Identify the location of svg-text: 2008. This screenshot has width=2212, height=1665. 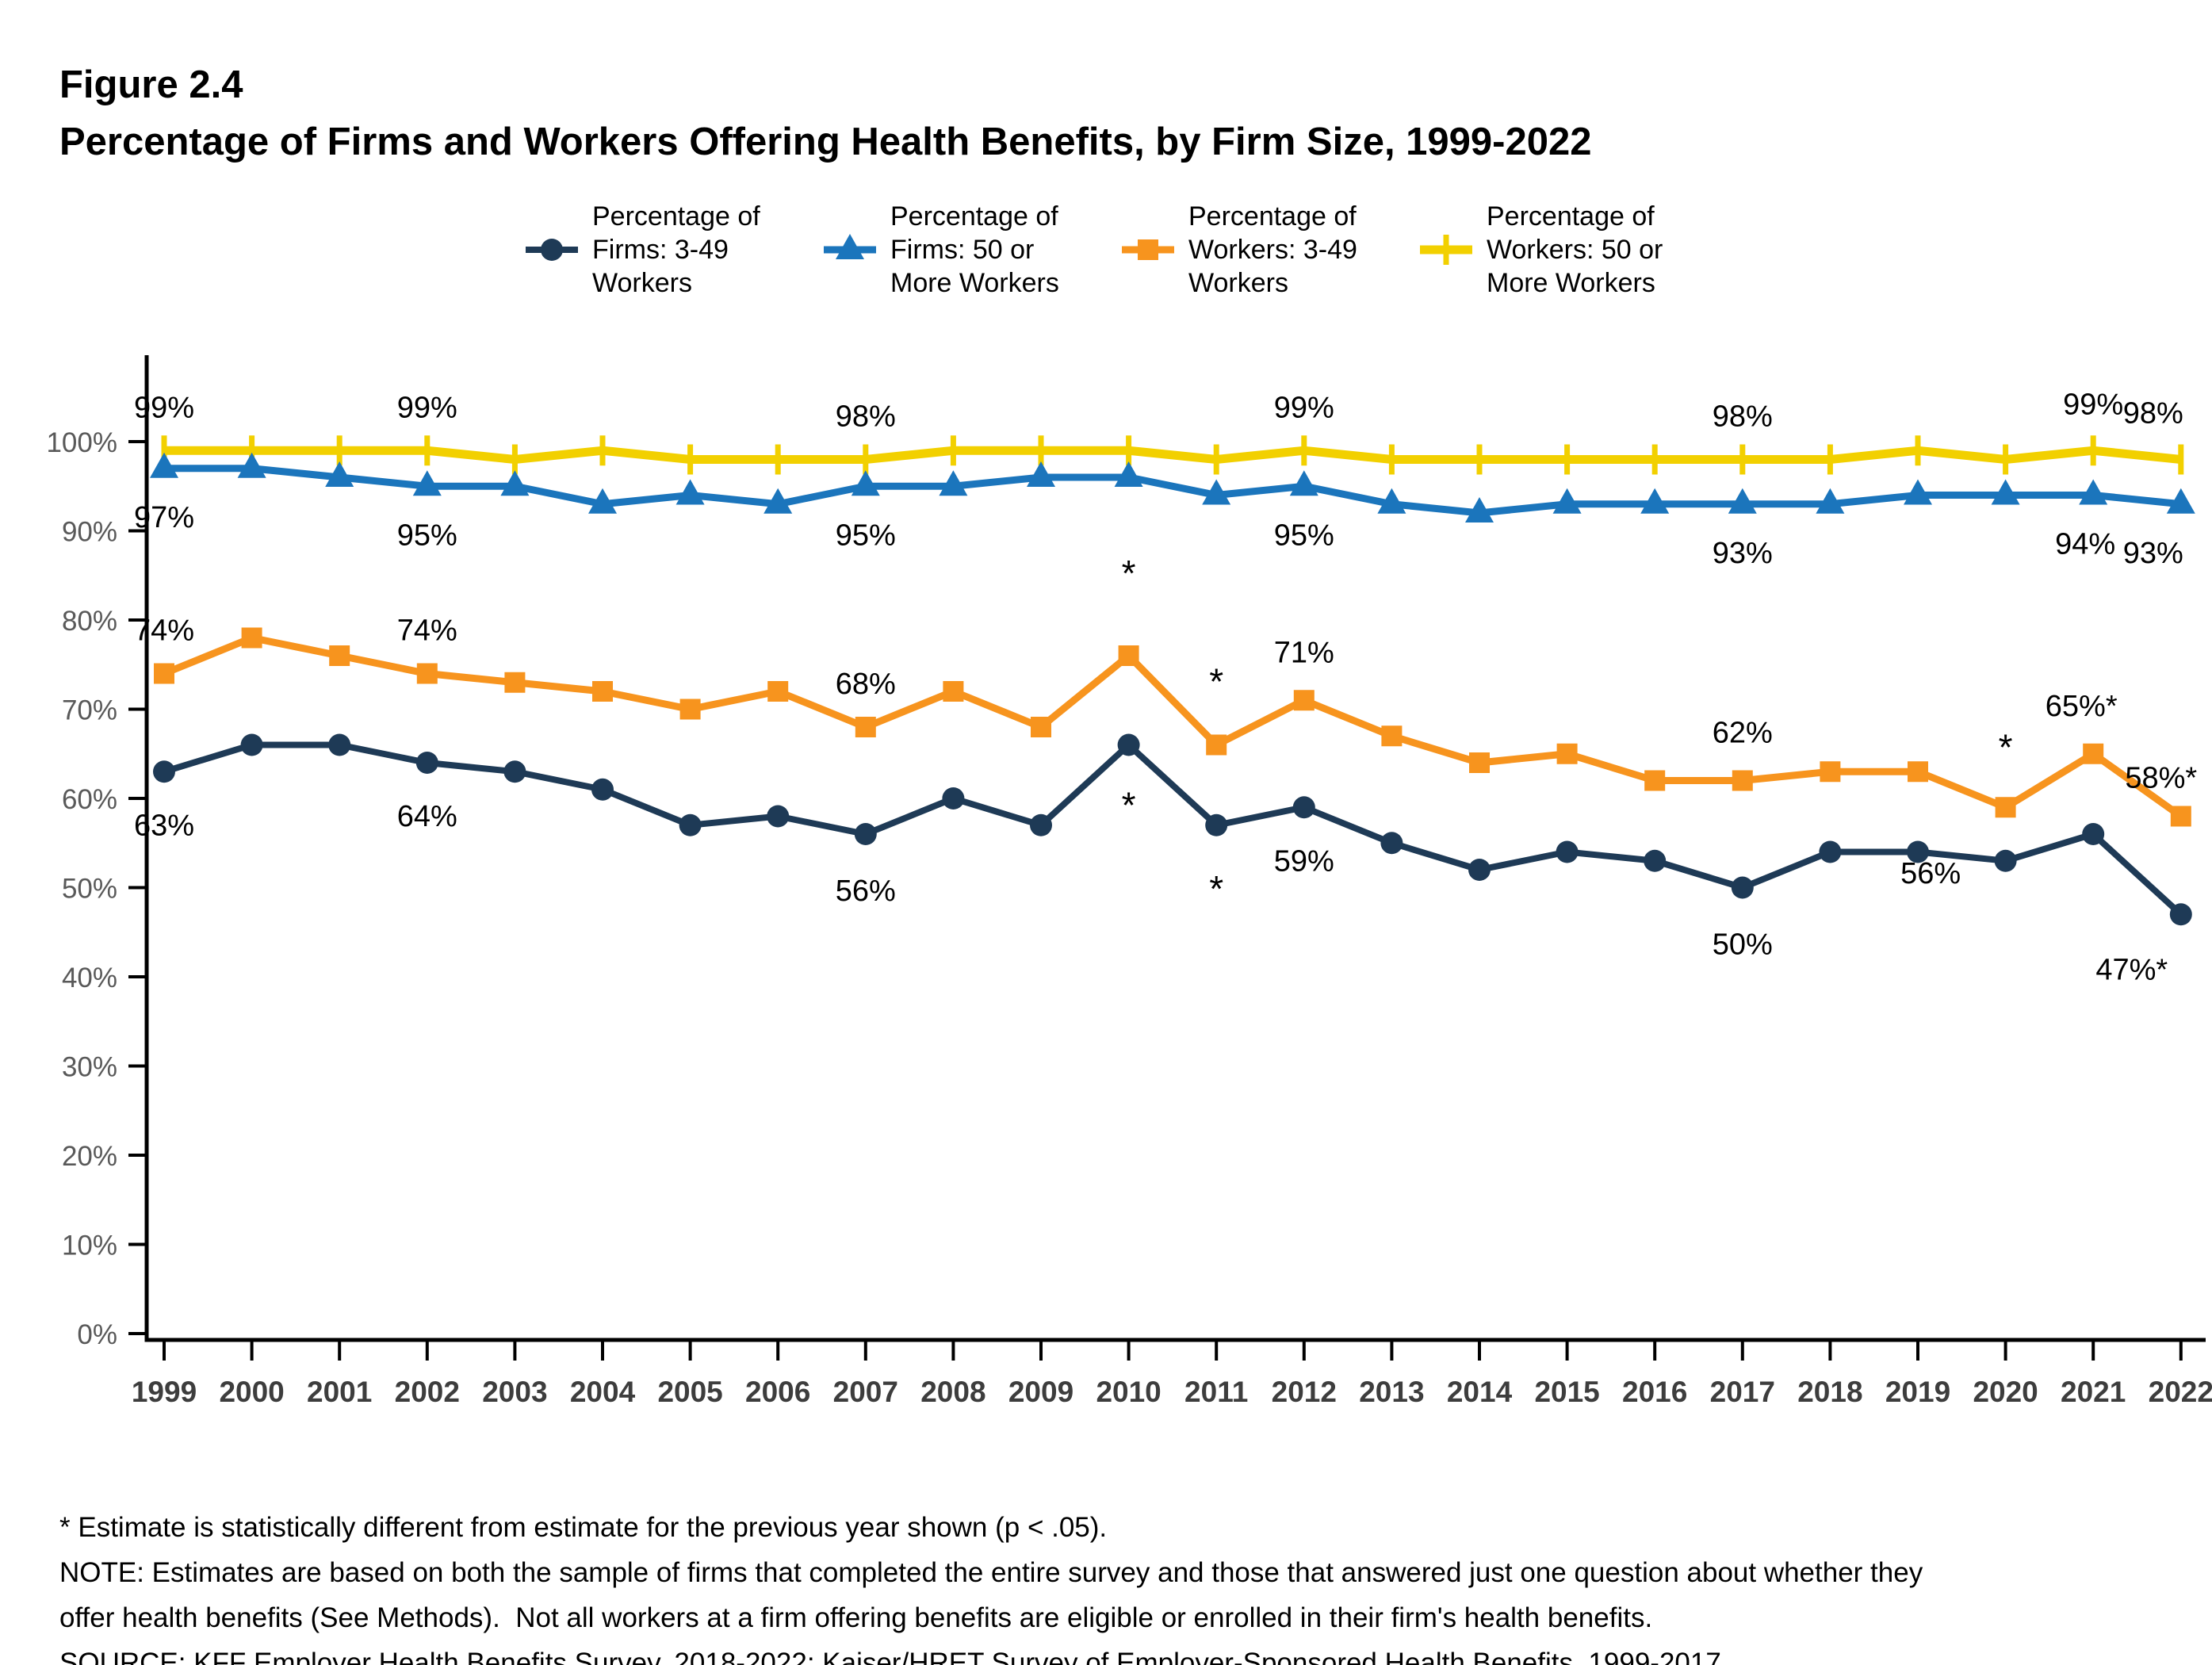
(953, 1392).